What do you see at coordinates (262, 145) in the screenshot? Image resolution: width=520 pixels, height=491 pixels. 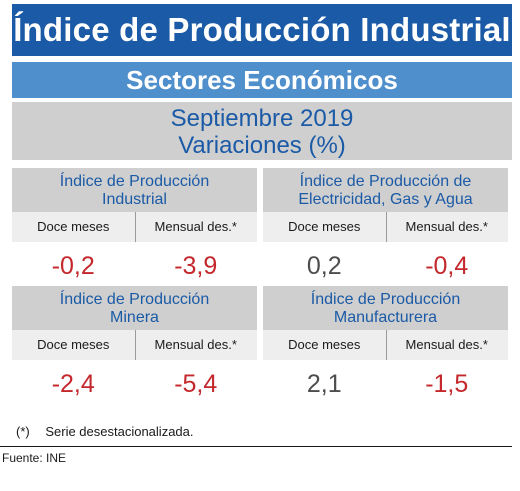 I see `period-unit: Variaciones (%)` at bounding box center [262, 145].